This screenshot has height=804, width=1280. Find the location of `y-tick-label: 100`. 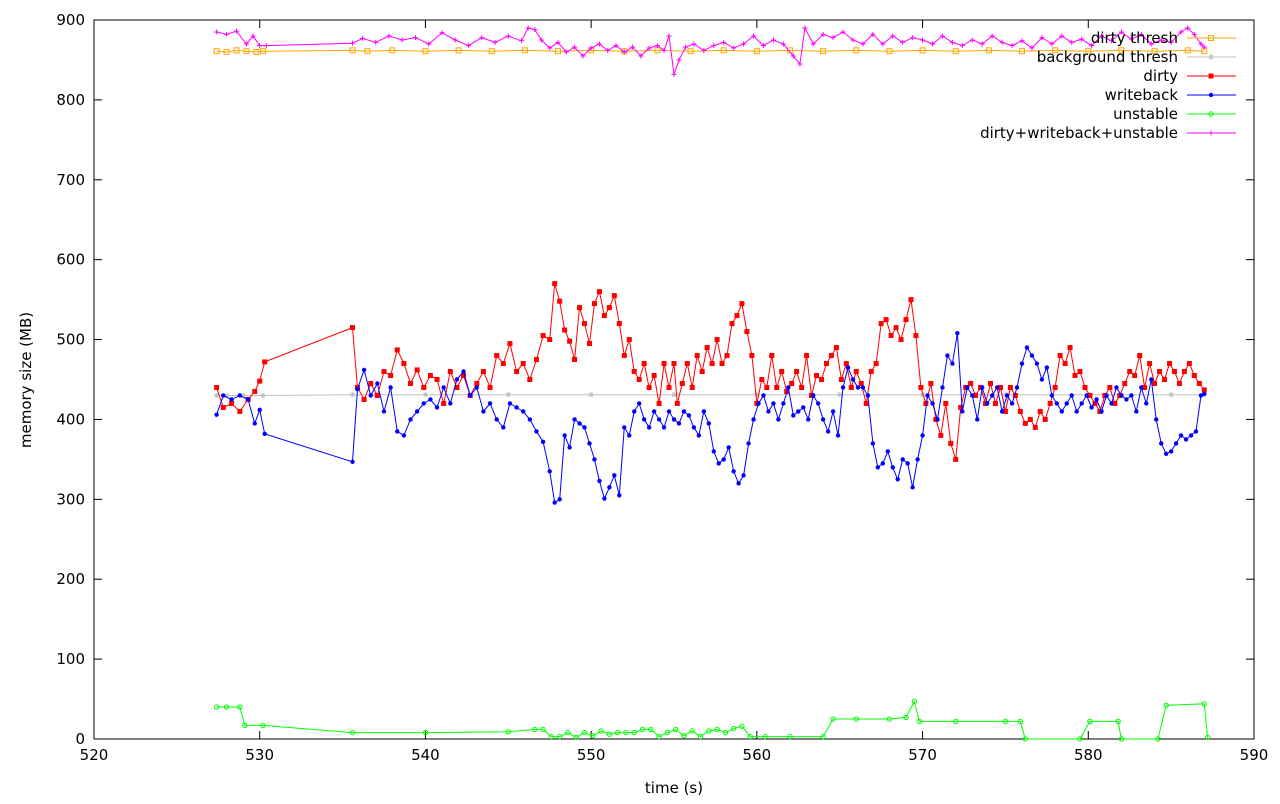

y-tick-label: 100 is located at coordinates (70, 659).